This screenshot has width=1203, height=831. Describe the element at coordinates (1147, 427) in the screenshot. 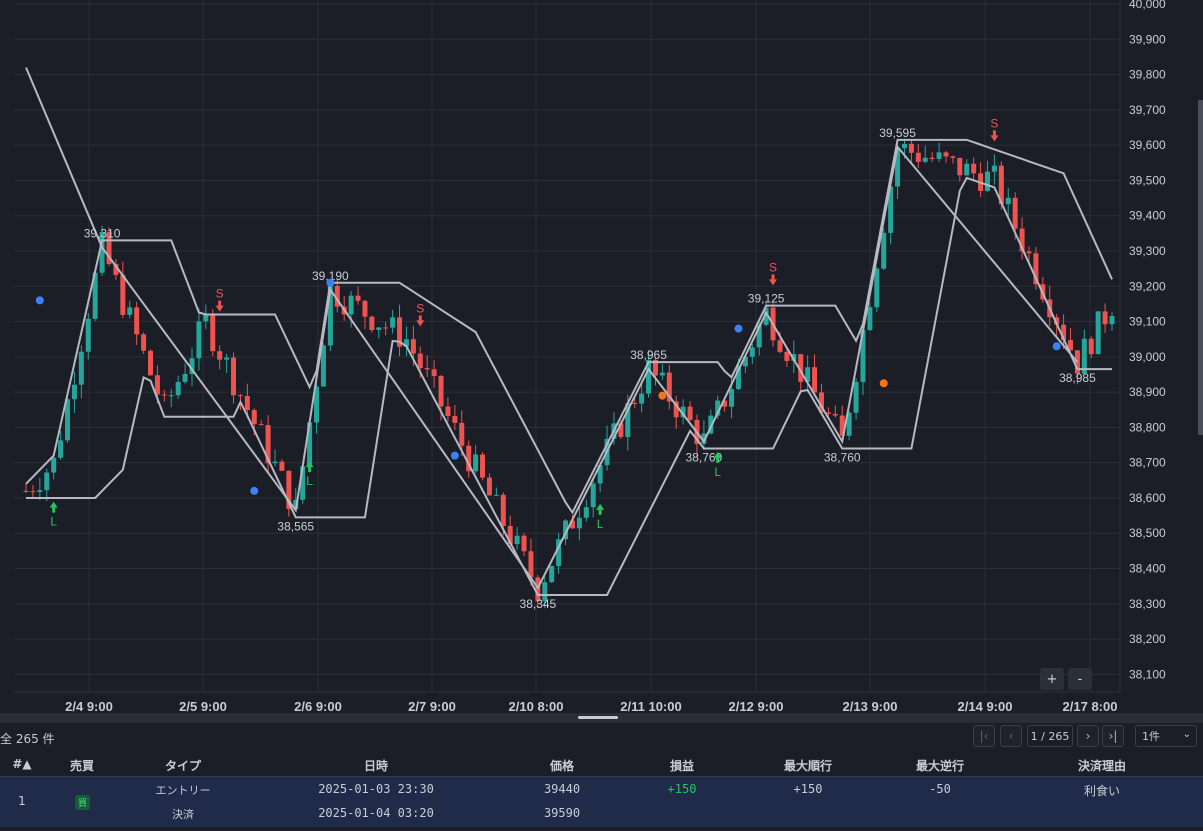

I see `price-tick-label: 38,800` at that location.